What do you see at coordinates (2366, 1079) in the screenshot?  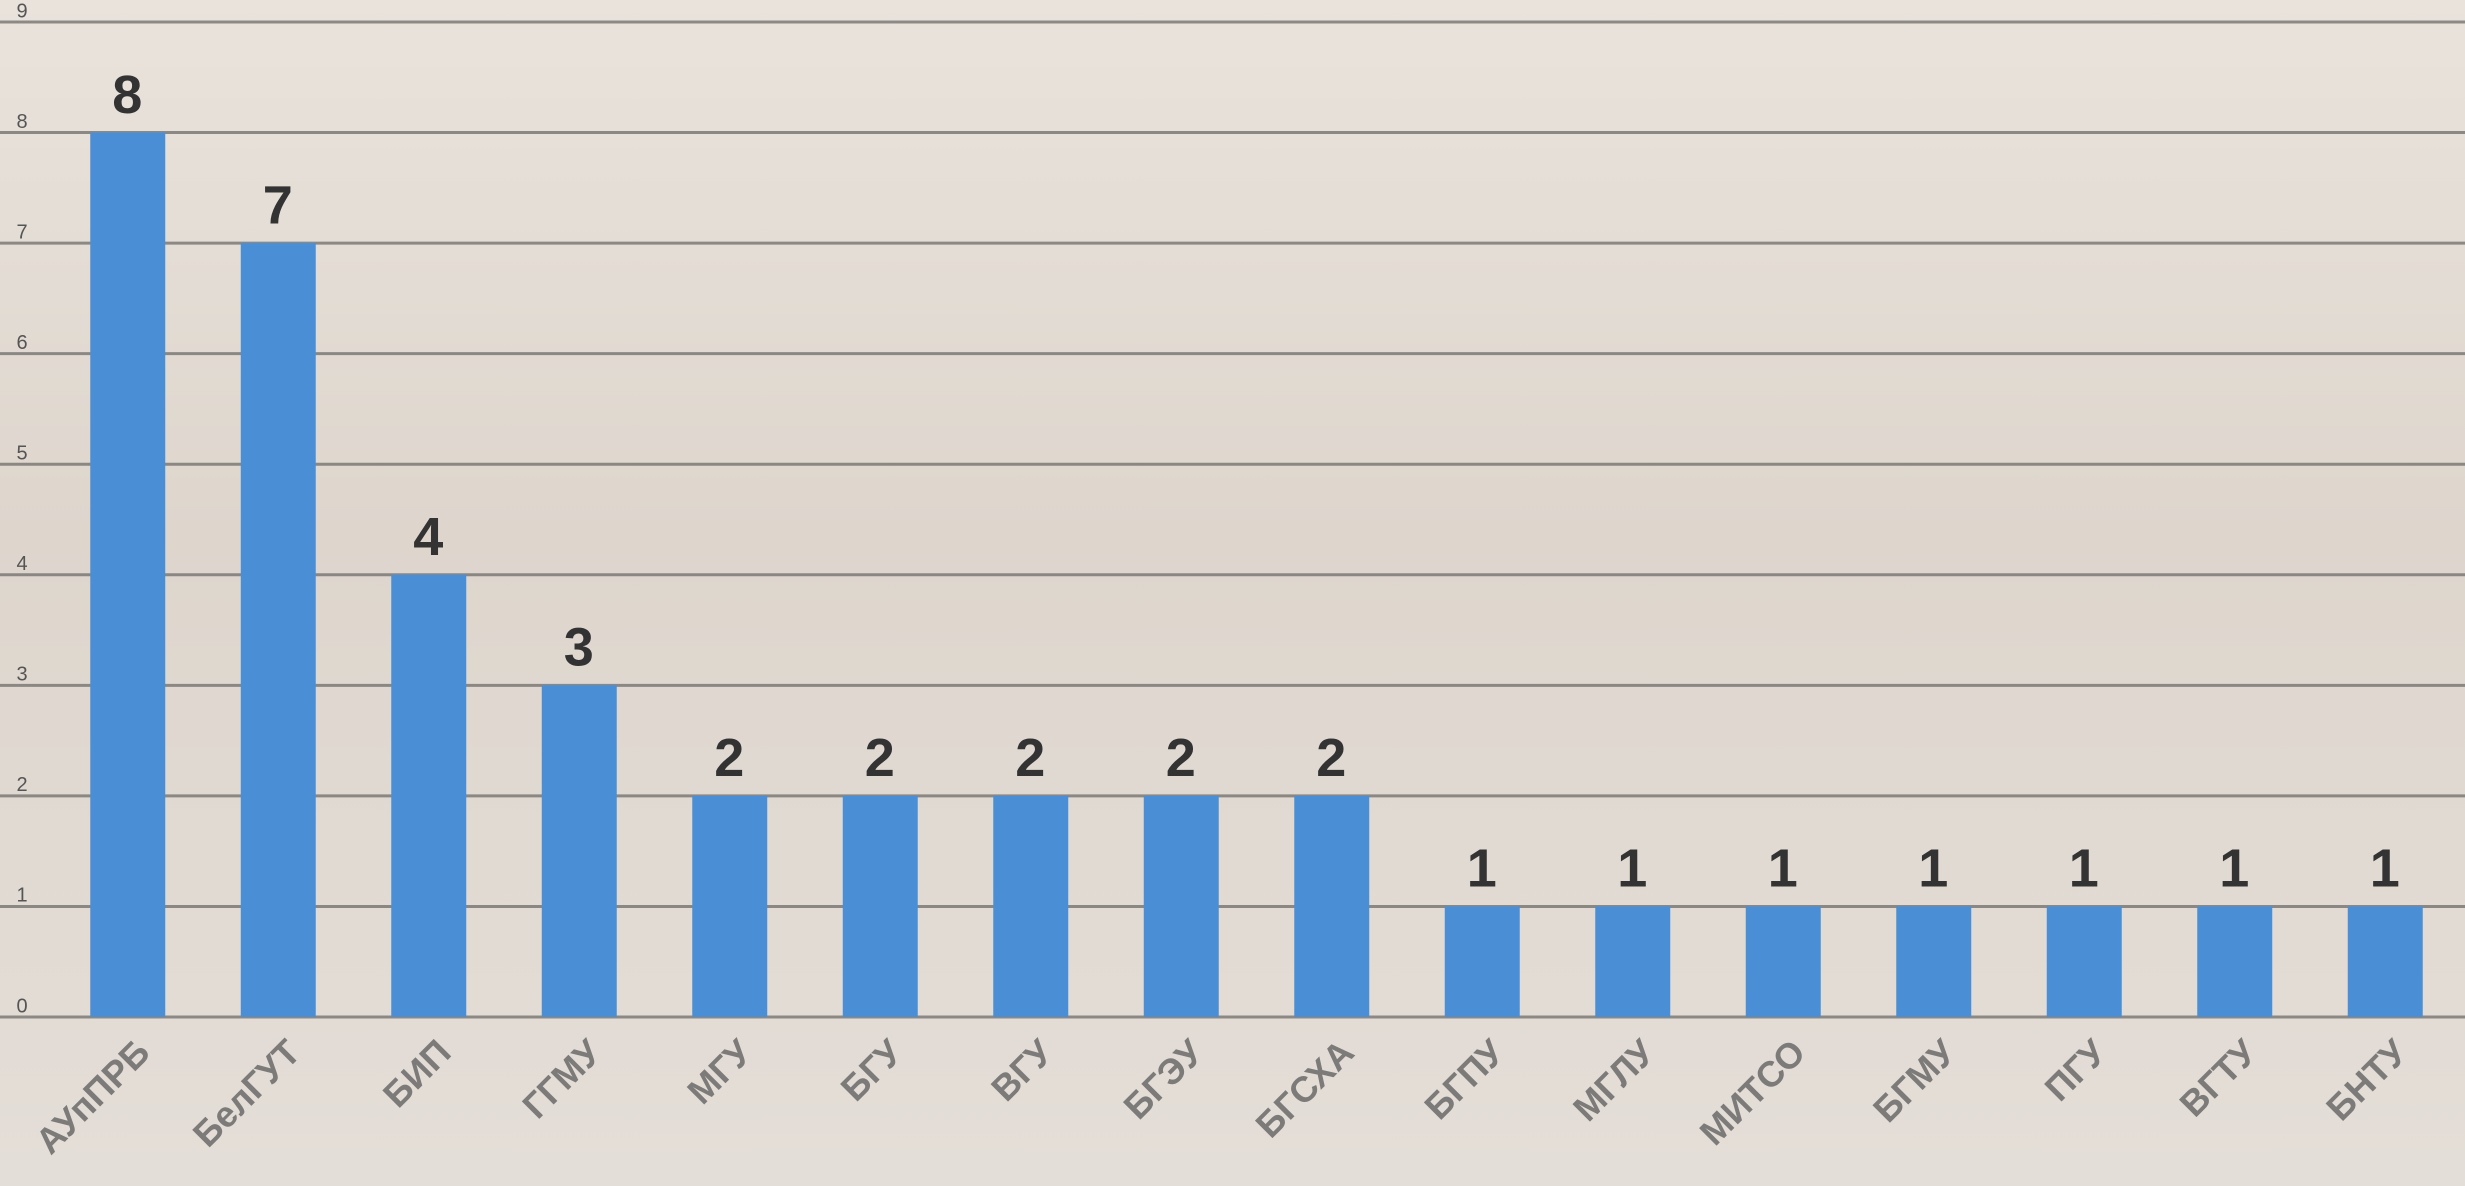 I see `x-tick-label: БНТУ` at bounding box center [2366, 1079].